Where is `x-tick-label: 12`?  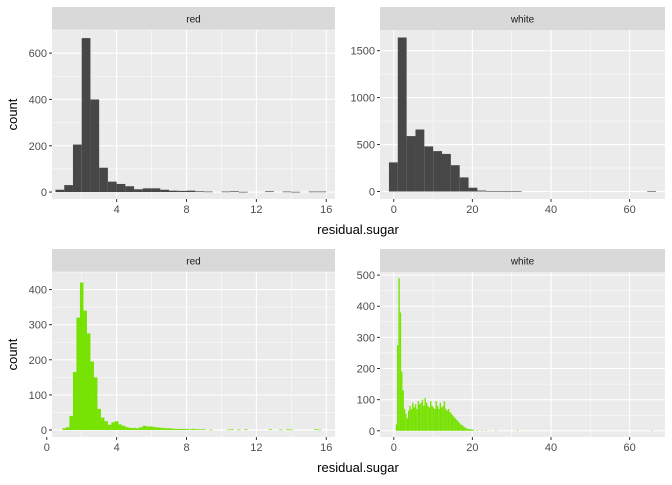 x-tick-label: 12 is located at coordinates (256, 210).